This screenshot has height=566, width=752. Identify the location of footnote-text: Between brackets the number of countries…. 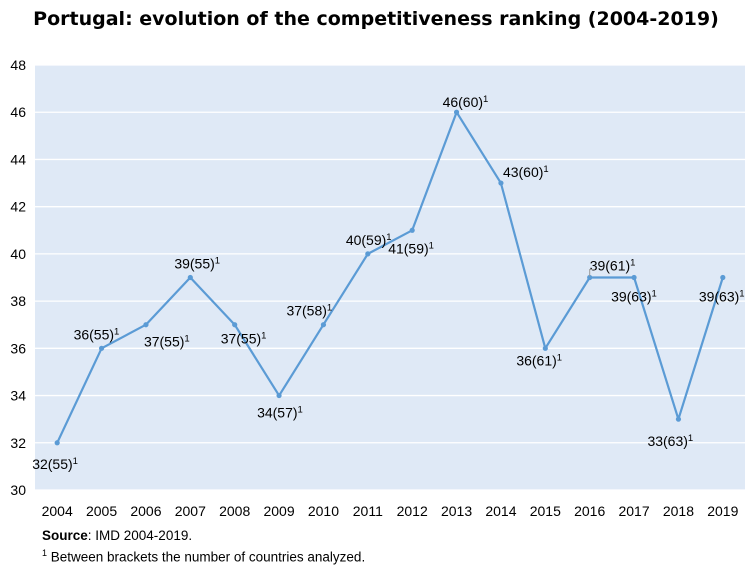
(206, 557).